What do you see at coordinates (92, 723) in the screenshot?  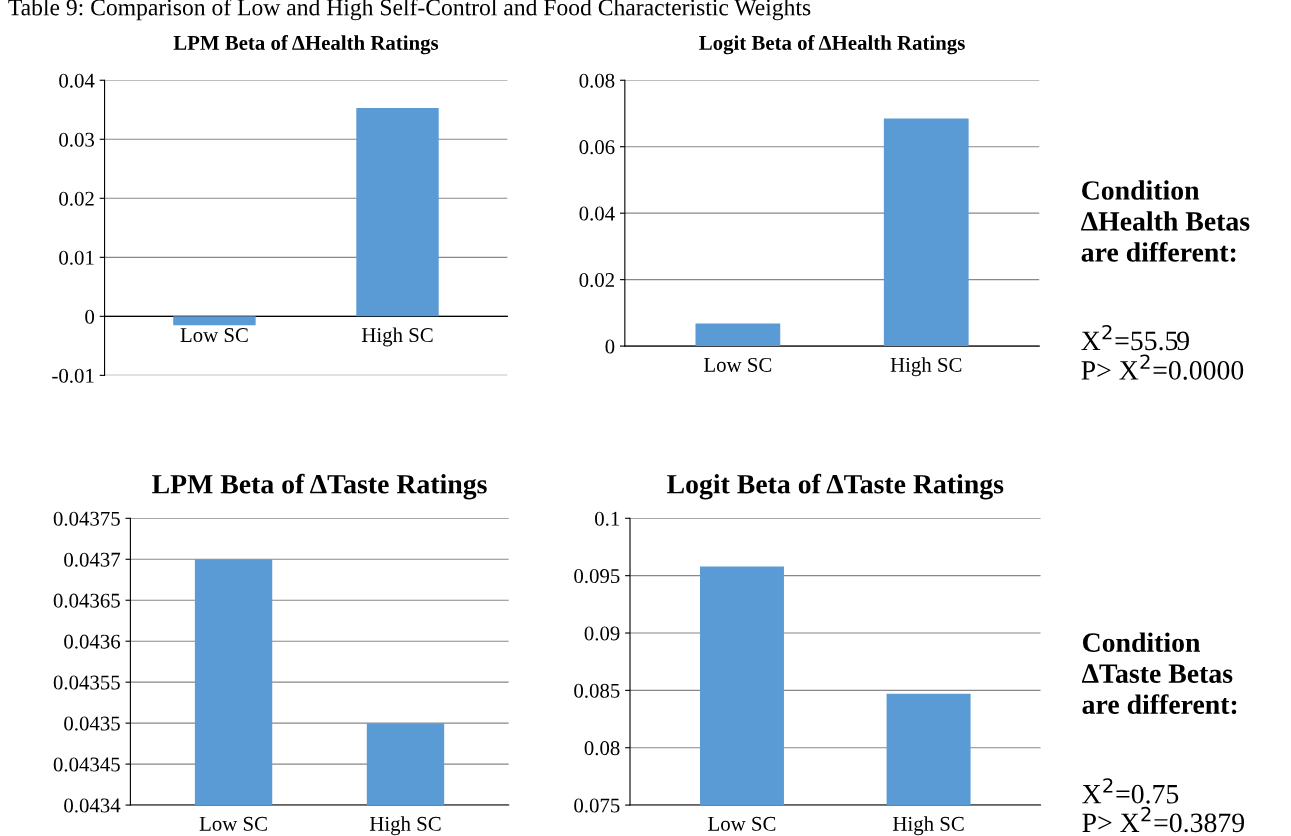 I see `y-tick-label: 0.0435` at bounding box center [92, 723].